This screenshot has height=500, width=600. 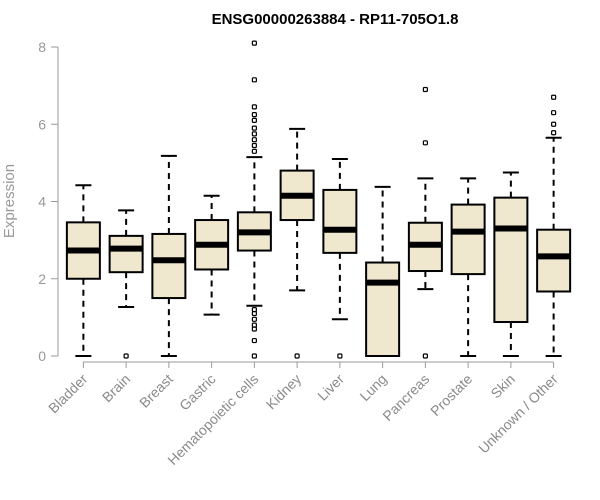 What do you see at coordinates (284, 392) in the screenshot?
I see `x-tick-label: Kidney` at bounding box center [284, 392].